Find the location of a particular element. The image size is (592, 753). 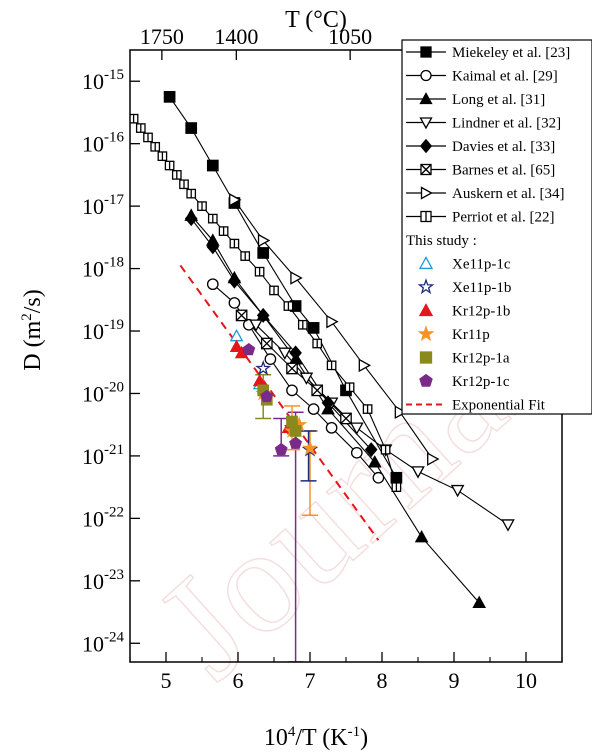

legend-label: Miekeley et al. [23] is located at coordinates (511, 53).